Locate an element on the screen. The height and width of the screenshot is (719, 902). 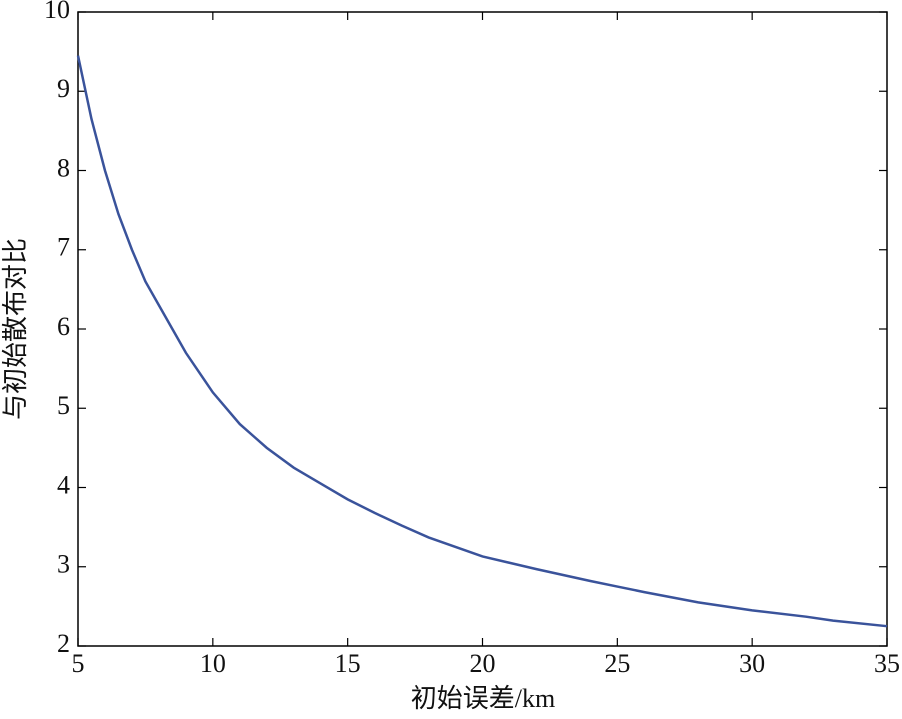
y-tick-label: 10 is located at coordinates (57, 12).